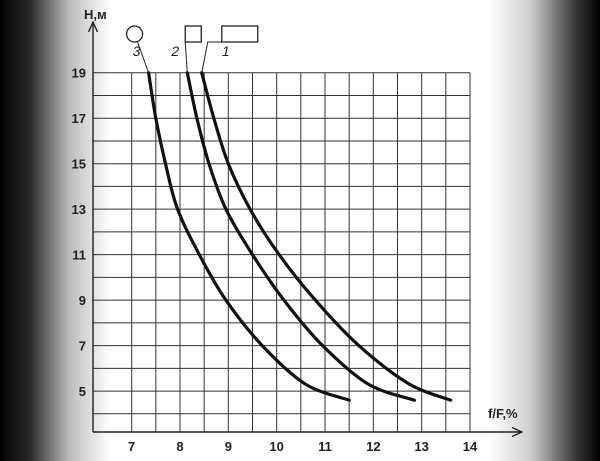 The height and width of the screenshot is (461, 600). What do you see at coordinates (373, 446) in the screenshot?
I see `x-tick-label: 12` at bounding box center [373, 446].